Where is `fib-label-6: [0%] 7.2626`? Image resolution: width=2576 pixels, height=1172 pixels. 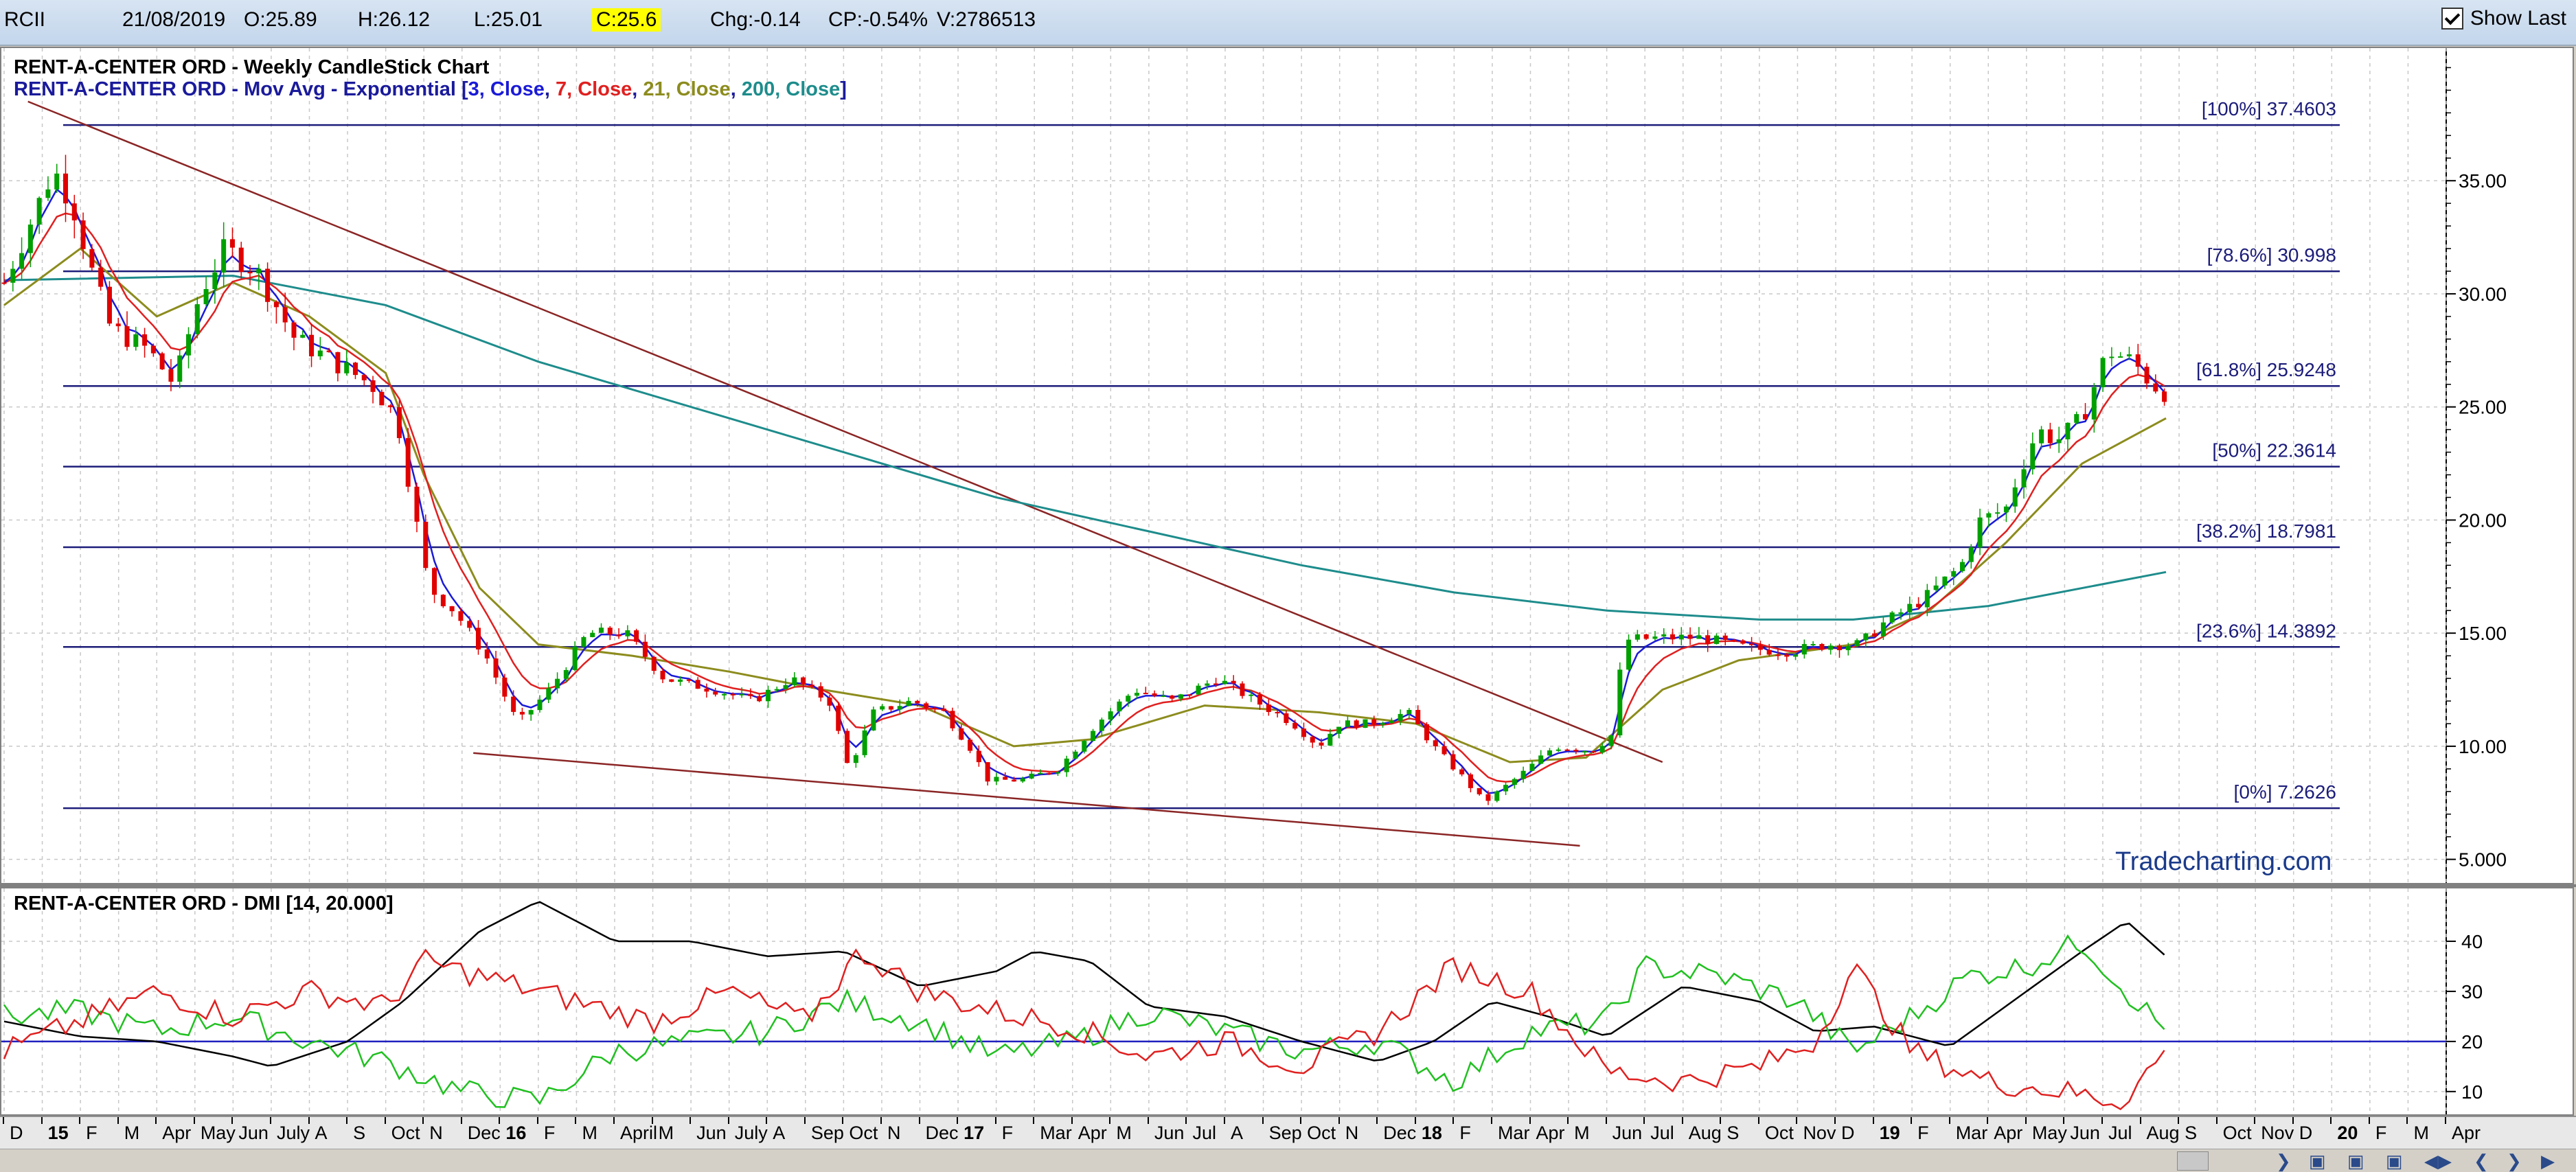 fib-label-6: [0%] 7.2626 is located at coordinates (2285, 792).